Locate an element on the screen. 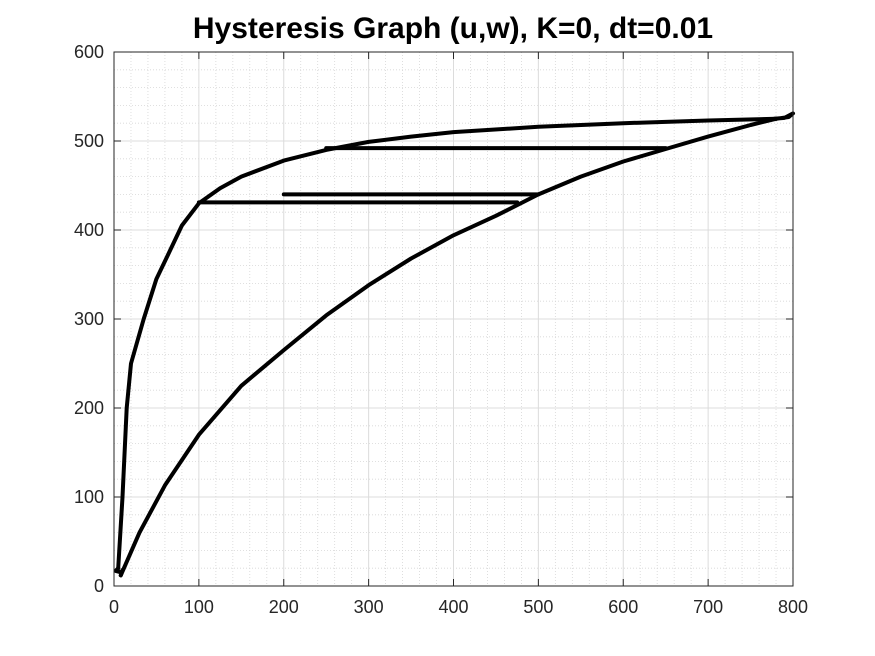 The width and height of the screenshot is (875, 656). y-tick-label: 300 is located at coordinates (89, 319).